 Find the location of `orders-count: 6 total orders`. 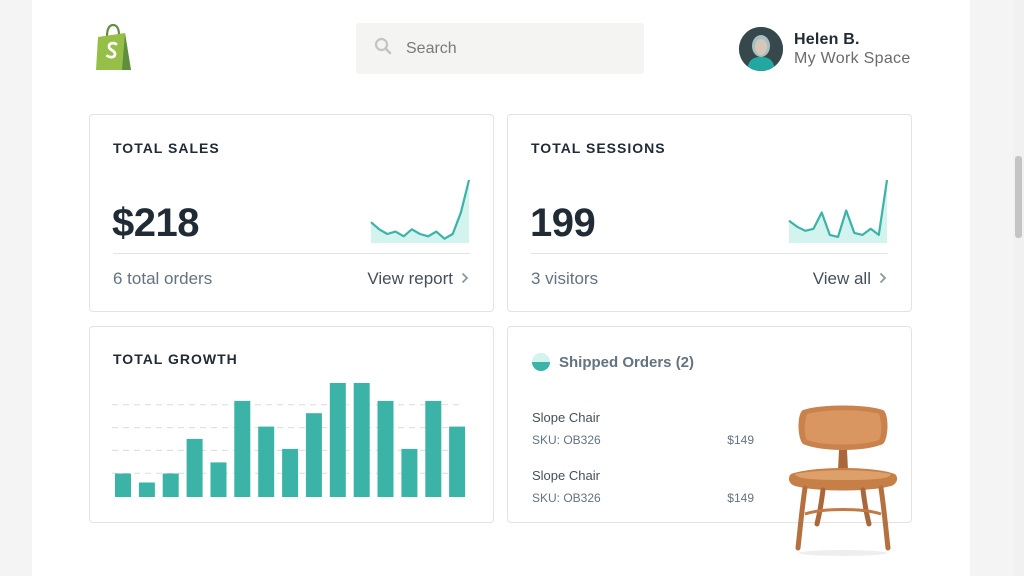

orders-count: 6 total orders is located at coordinates (163, 278).